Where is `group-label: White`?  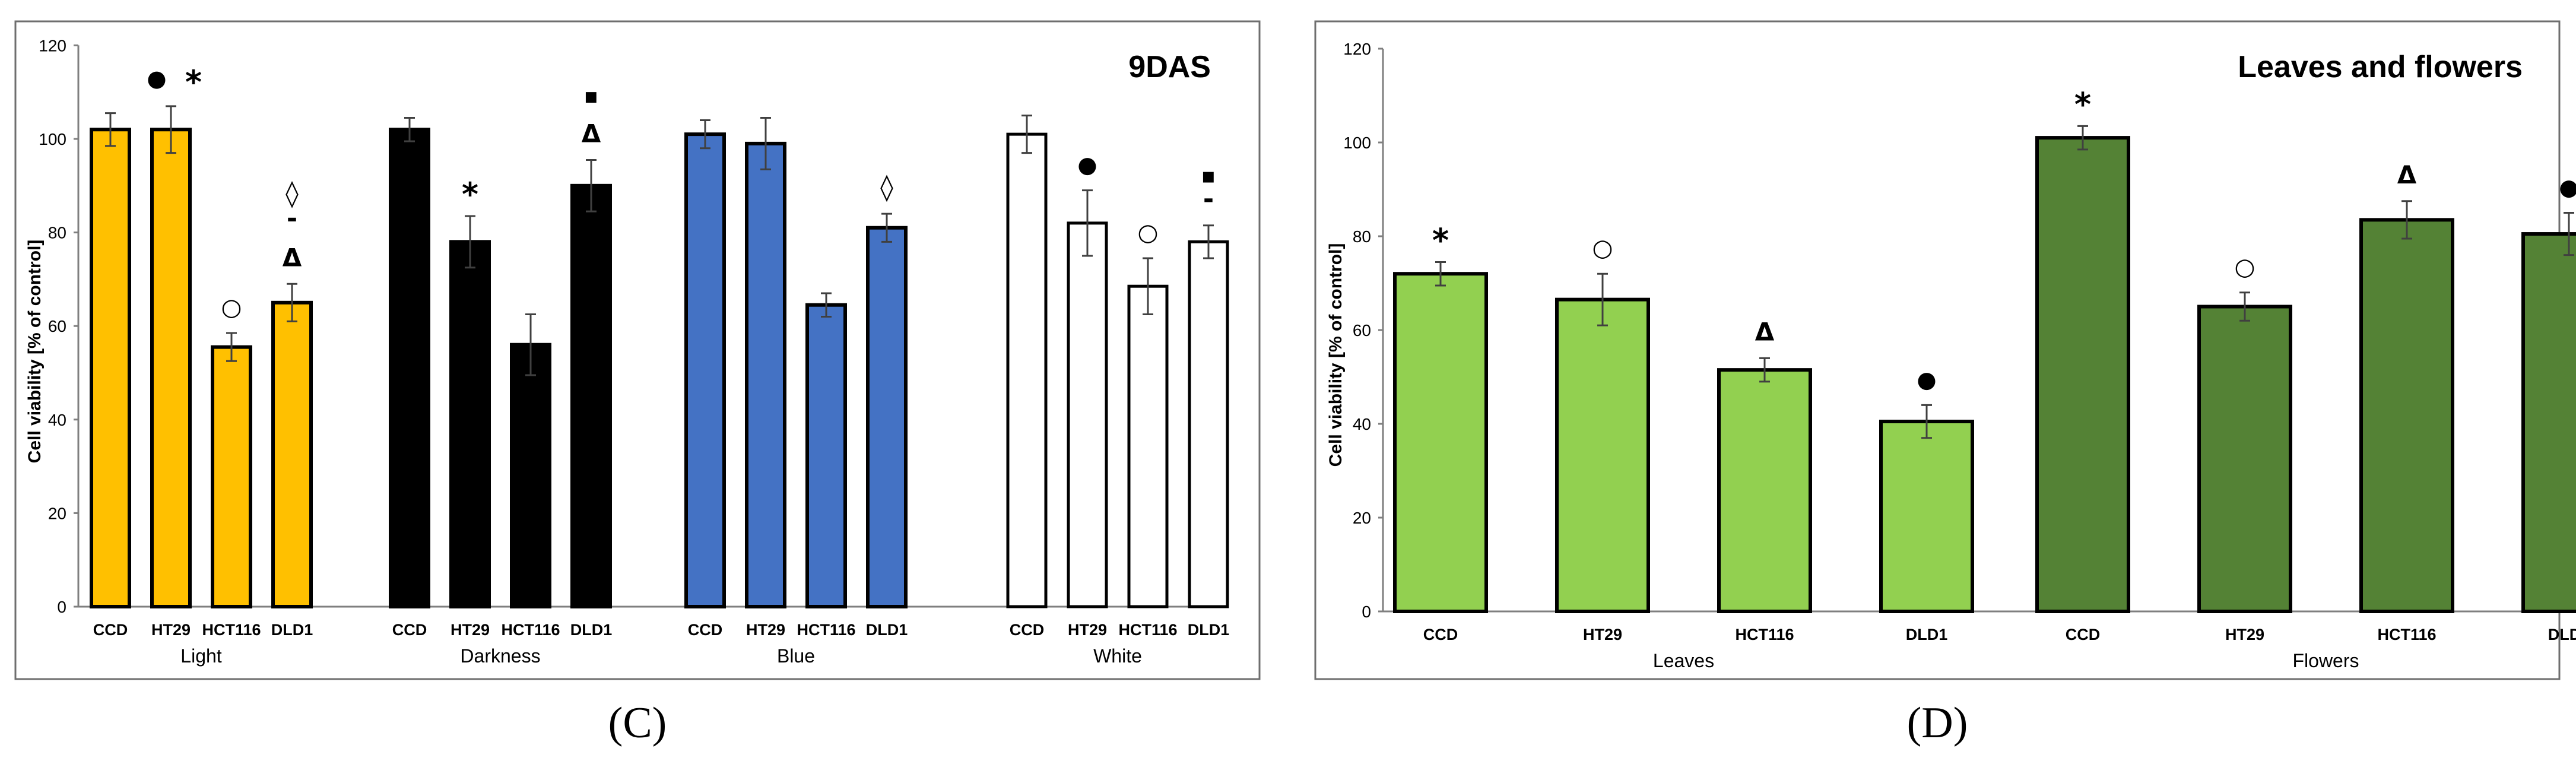 group-label: White is located at coordinates (1117, 656).